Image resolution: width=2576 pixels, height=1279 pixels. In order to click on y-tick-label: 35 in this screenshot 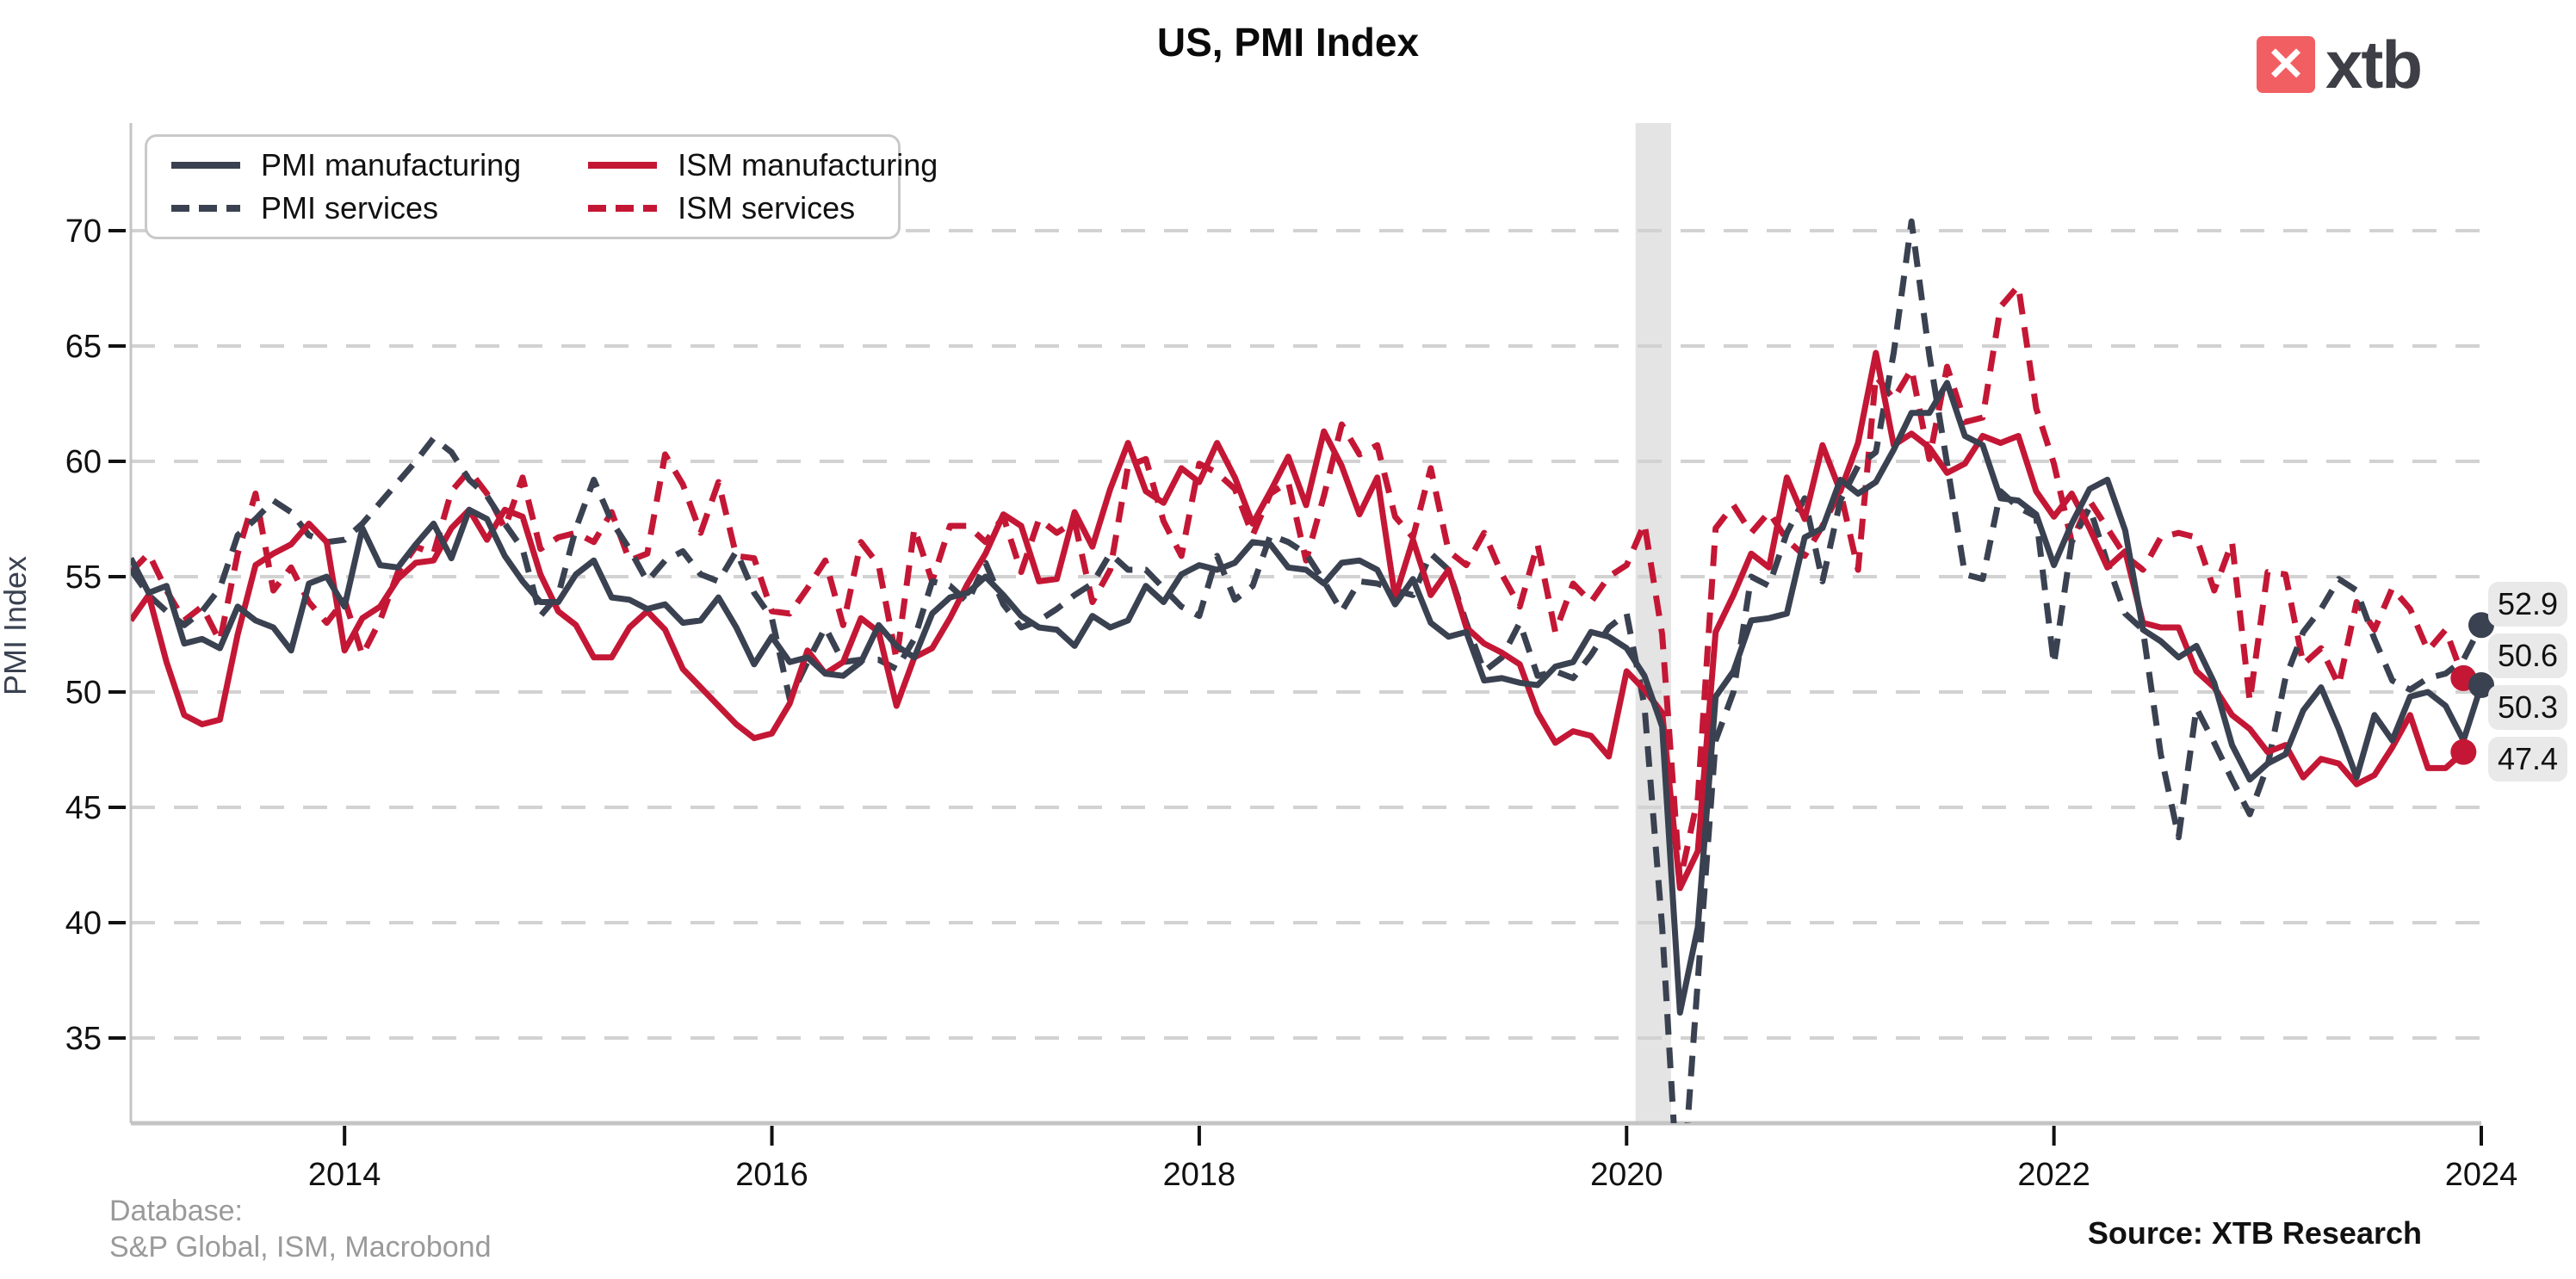, I will do `click(83, 1039)`.